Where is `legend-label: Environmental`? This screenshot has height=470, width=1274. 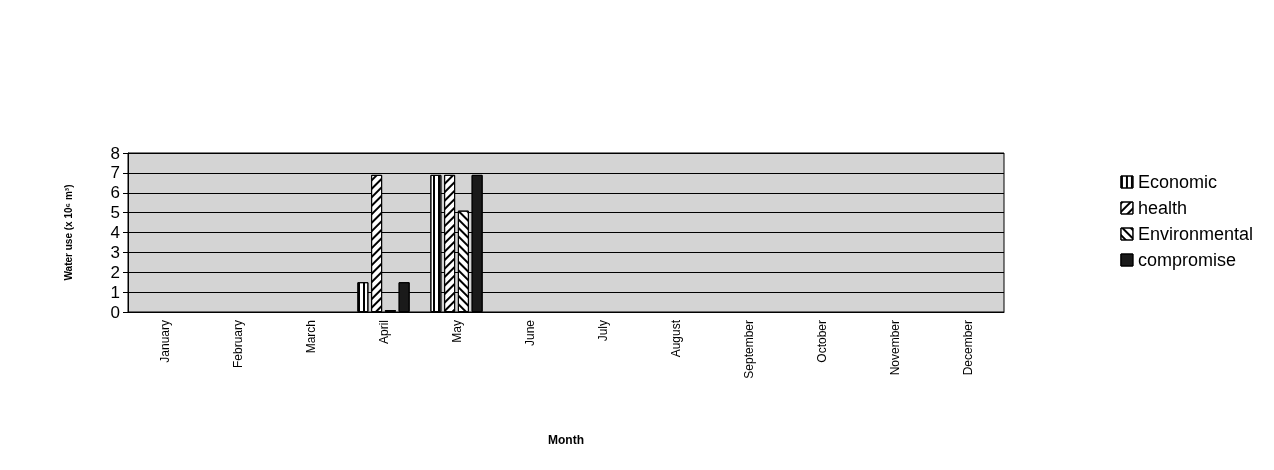 legend-label: Environmental is located at coordinates (1195, 234).